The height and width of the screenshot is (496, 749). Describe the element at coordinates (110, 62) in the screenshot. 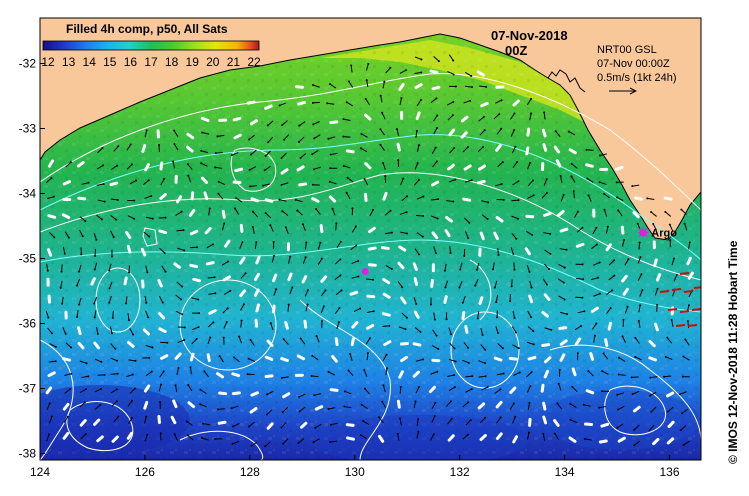

I see `colorbar-tick-label: 15` at that location.